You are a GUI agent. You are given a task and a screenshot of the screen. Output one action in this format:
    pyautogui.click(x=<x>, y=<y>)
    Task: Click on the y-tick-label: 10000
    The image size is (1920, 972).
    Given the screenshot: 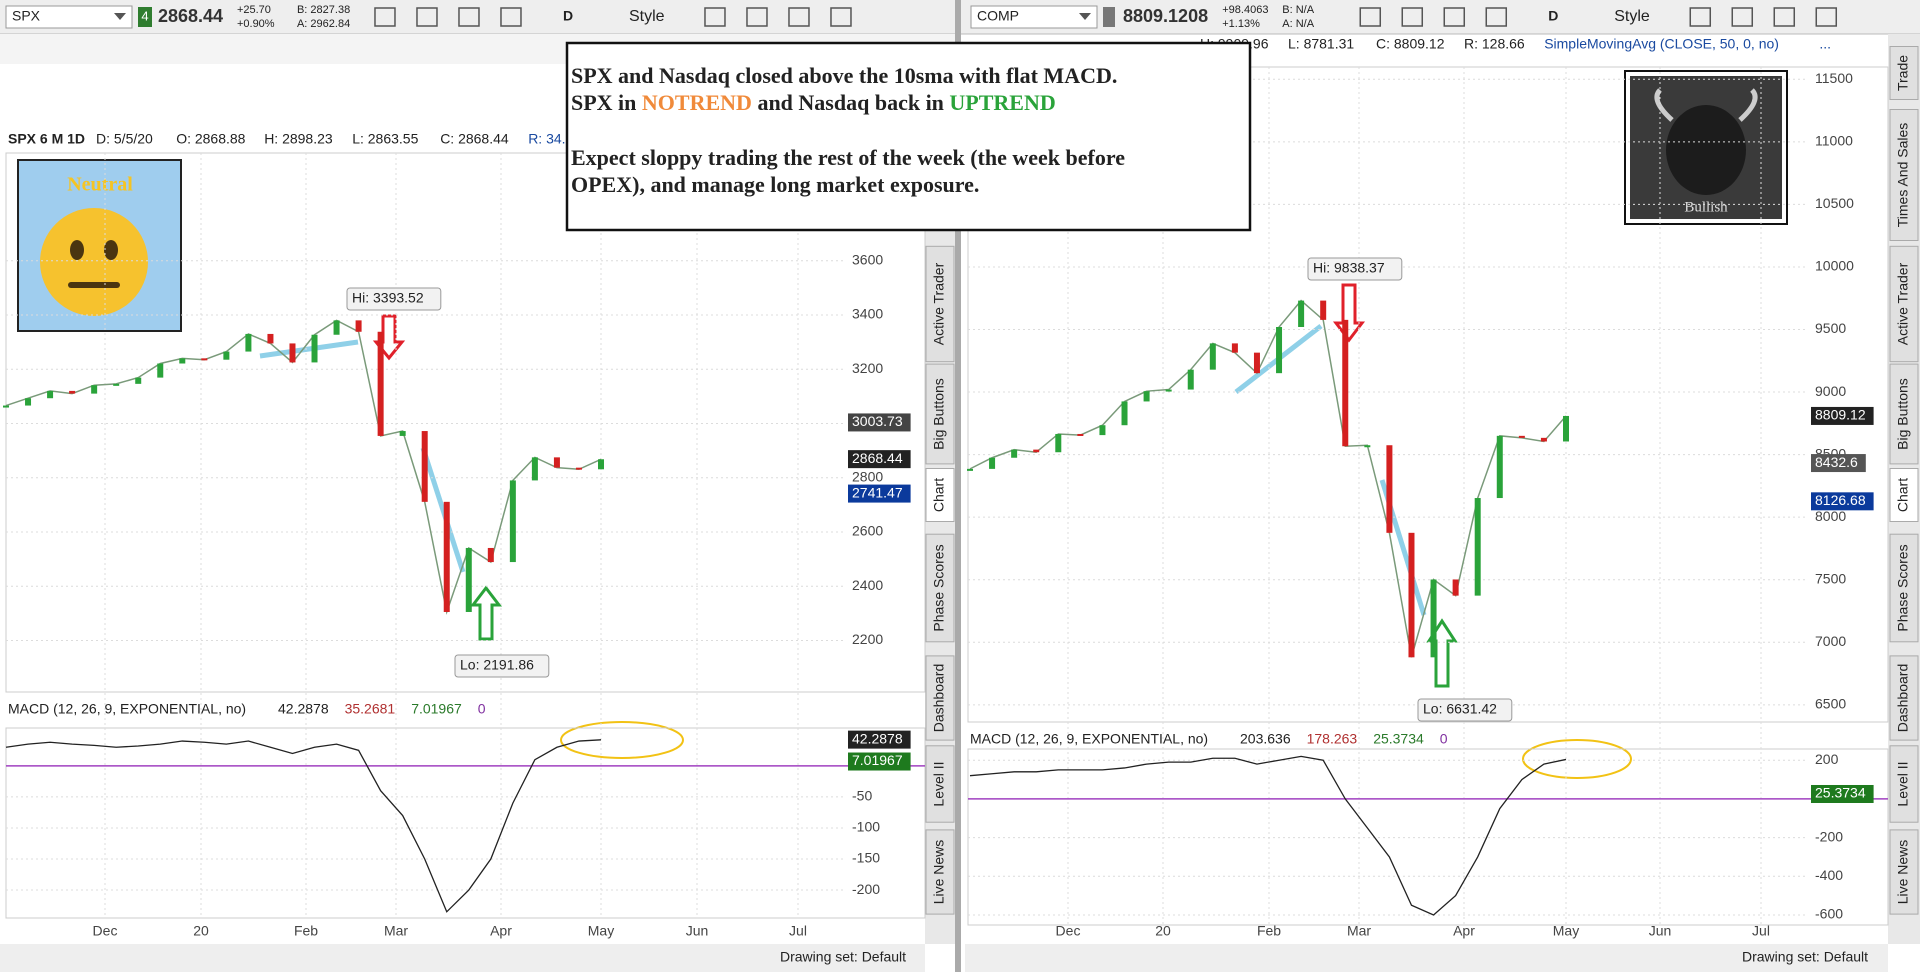 What is the action you would take?
    pyautogui.click(x=1834, y=266)
    